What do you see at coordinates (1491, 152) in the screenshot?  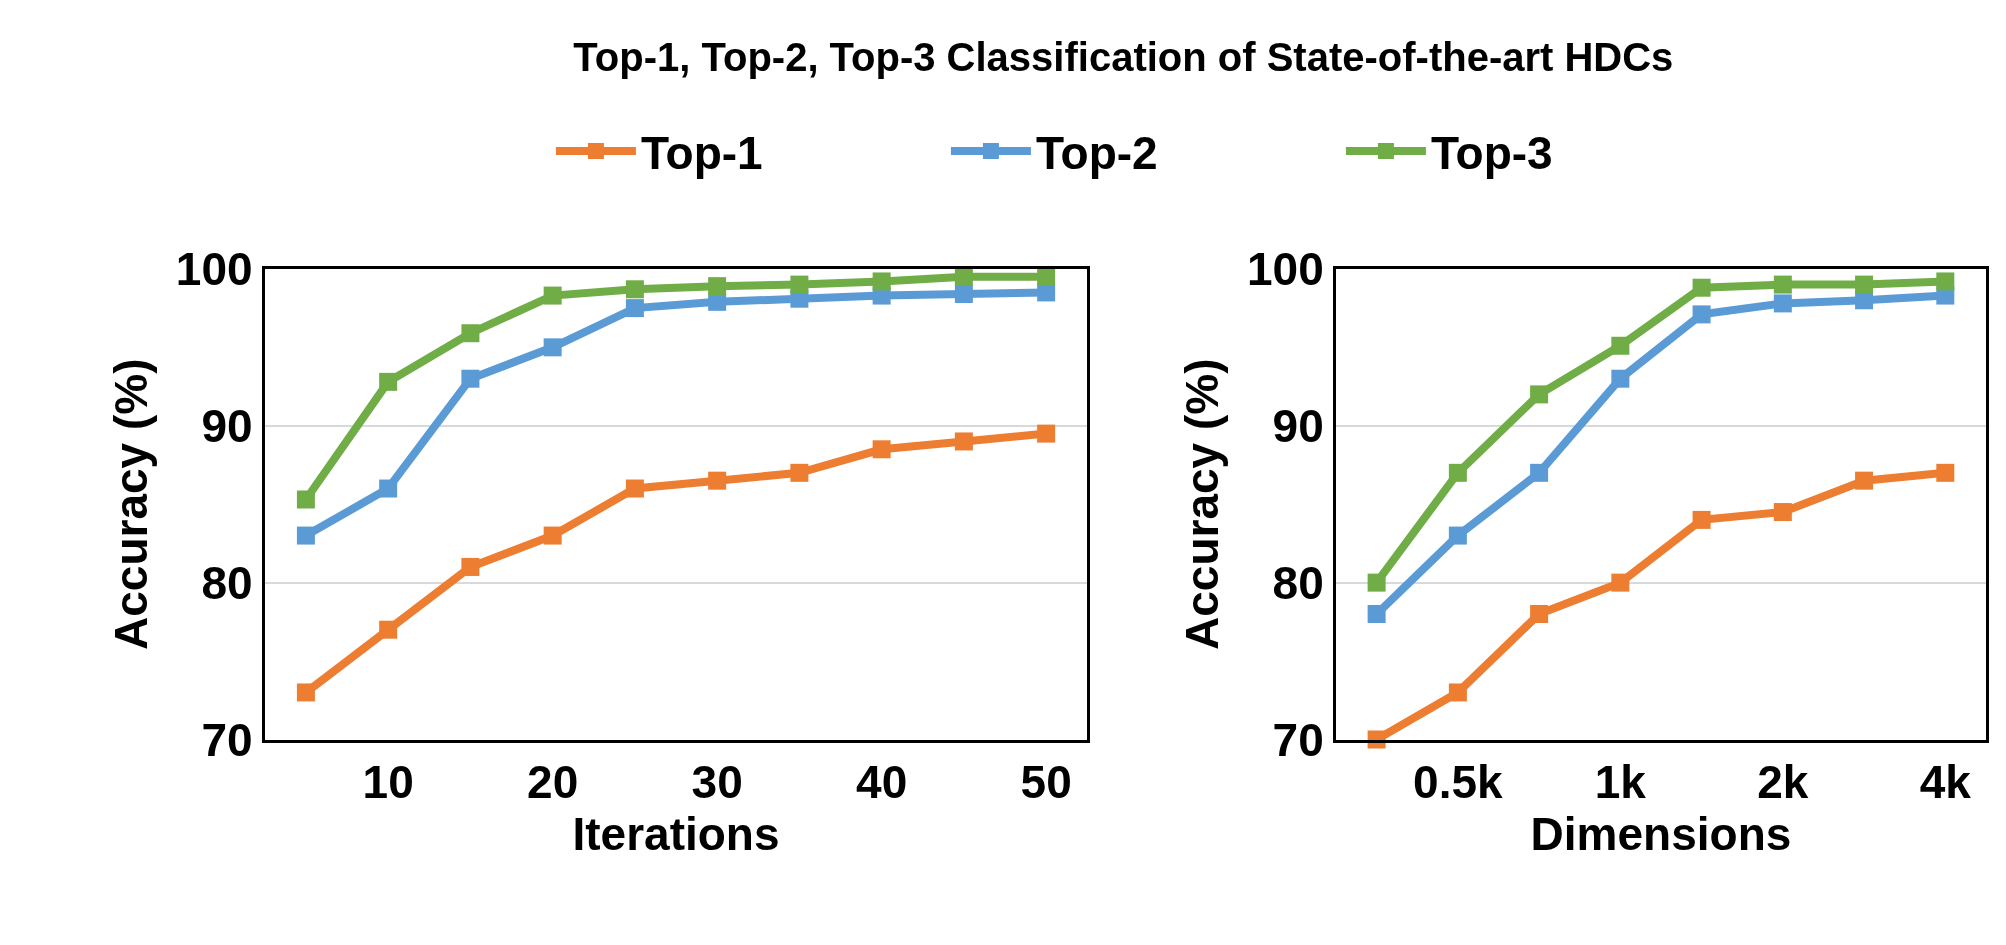 I see `legend-label: Top-3` at bounding box center [1491, 152].